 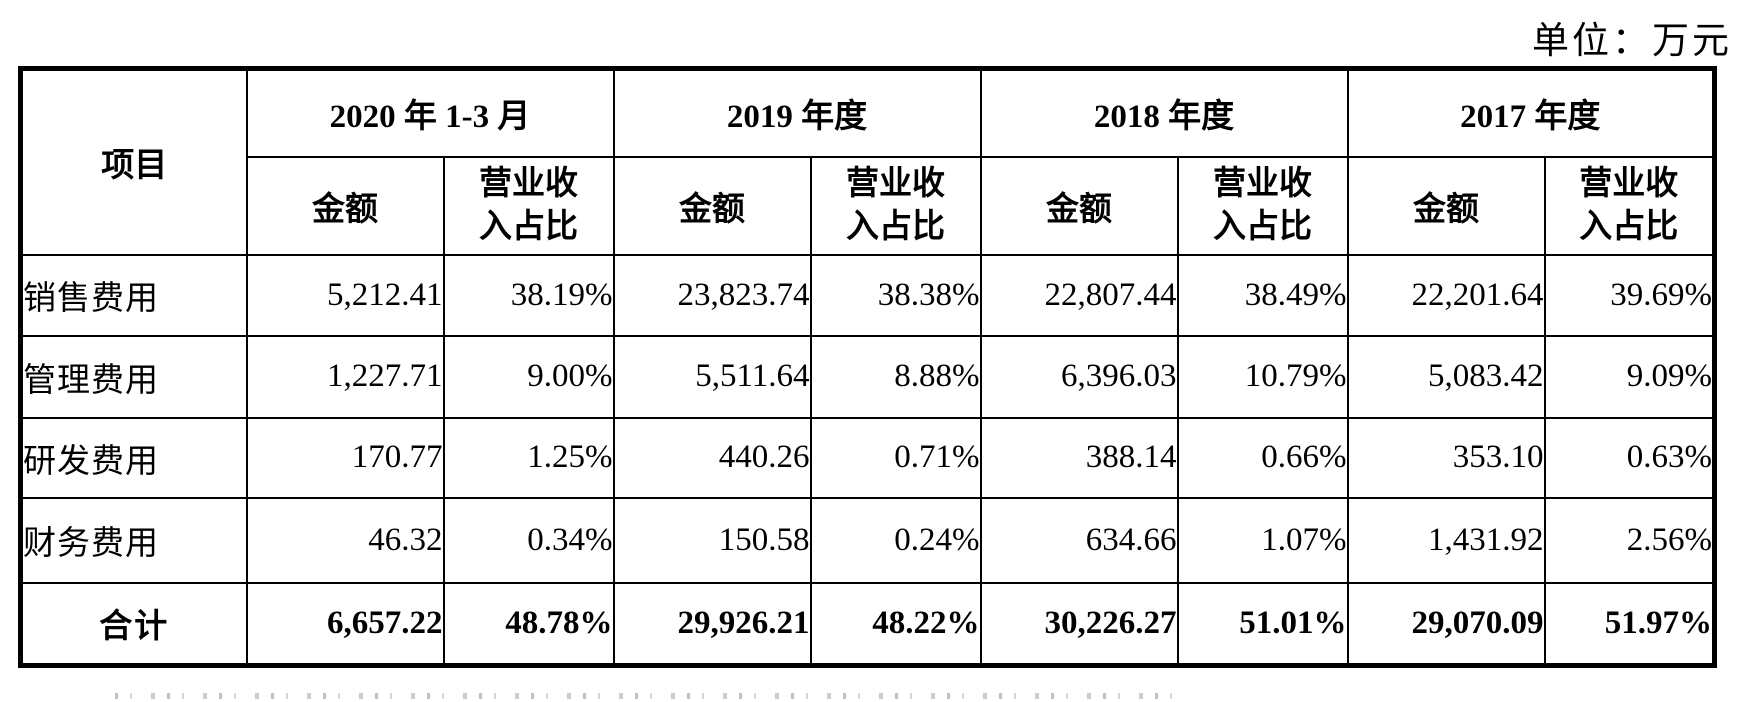 I want to click on cell-ratio: 51.97%, so click(x=1629, y=624).